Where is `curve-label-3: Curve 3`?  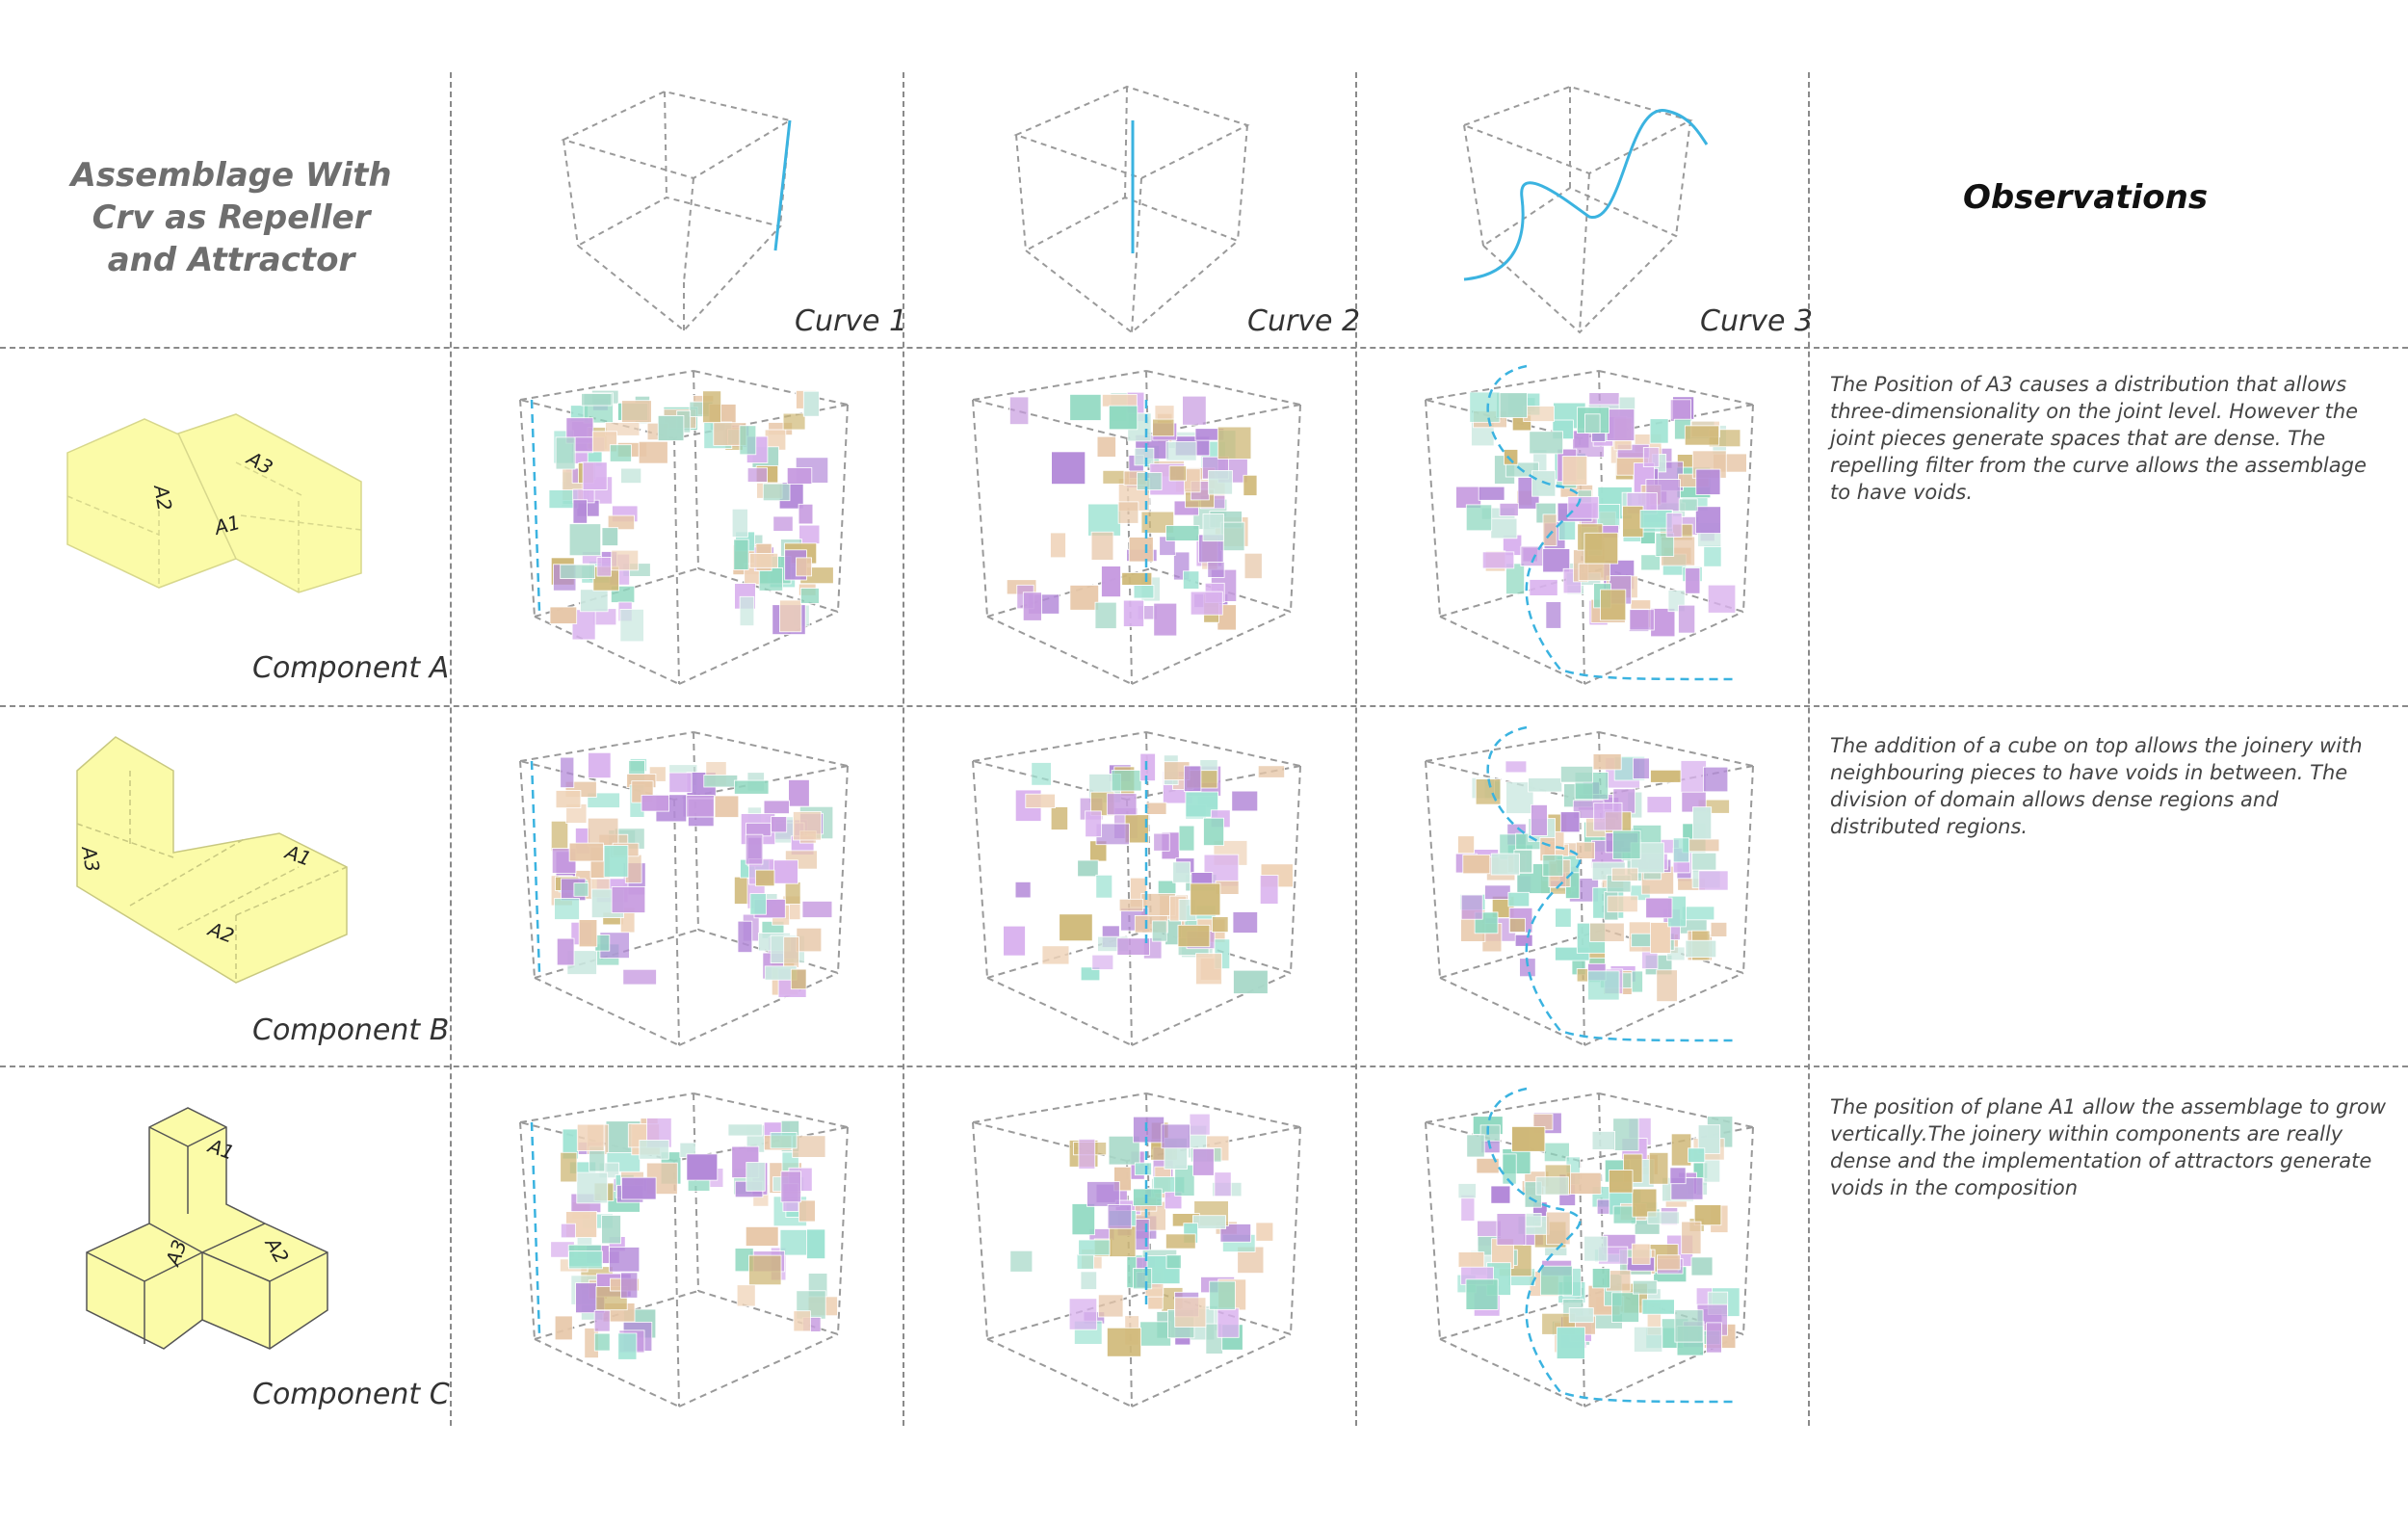
curve-label-3: Curve 3 is located at coordinates (1757, 321).